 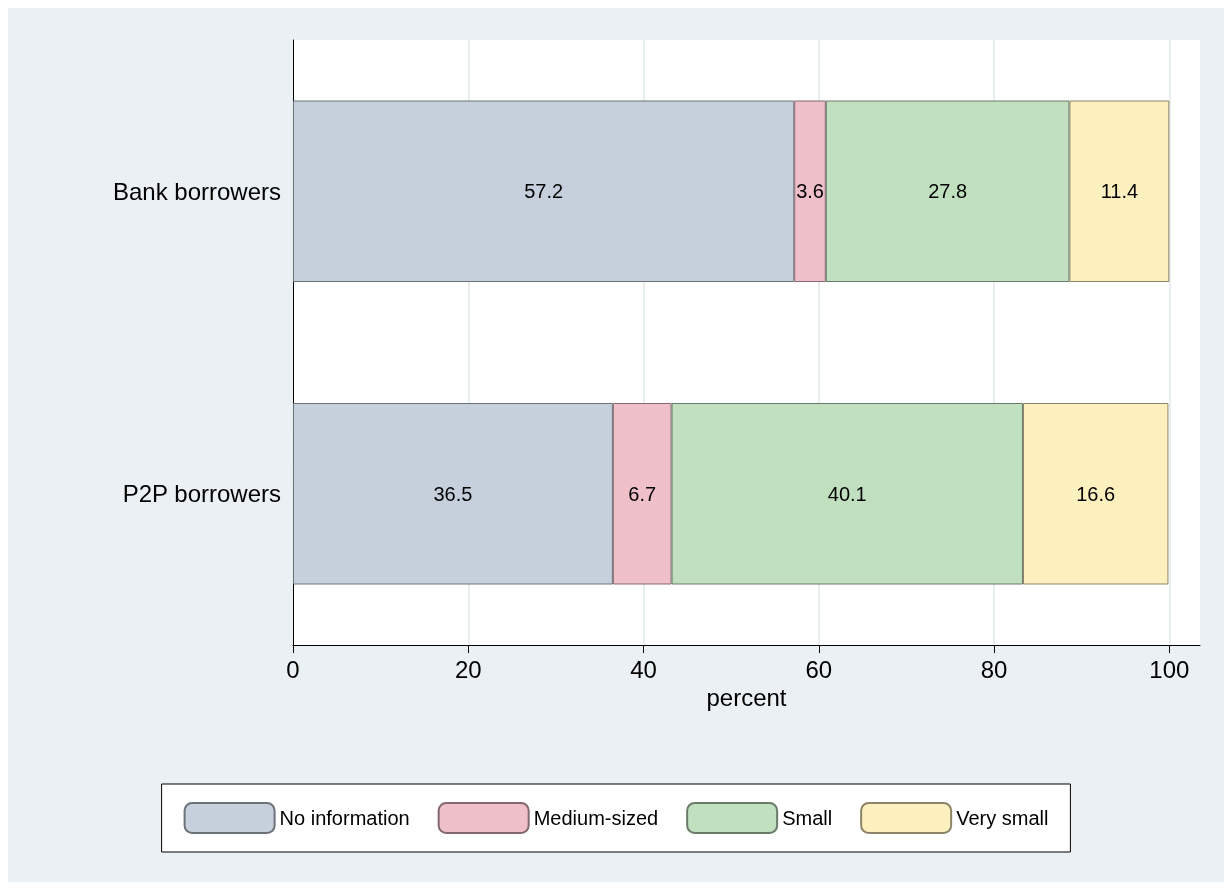 What do you see at coordinates (293, 669) in the screenshot?
I see `x-tick-label: 0` at bounding box center [293, 669].